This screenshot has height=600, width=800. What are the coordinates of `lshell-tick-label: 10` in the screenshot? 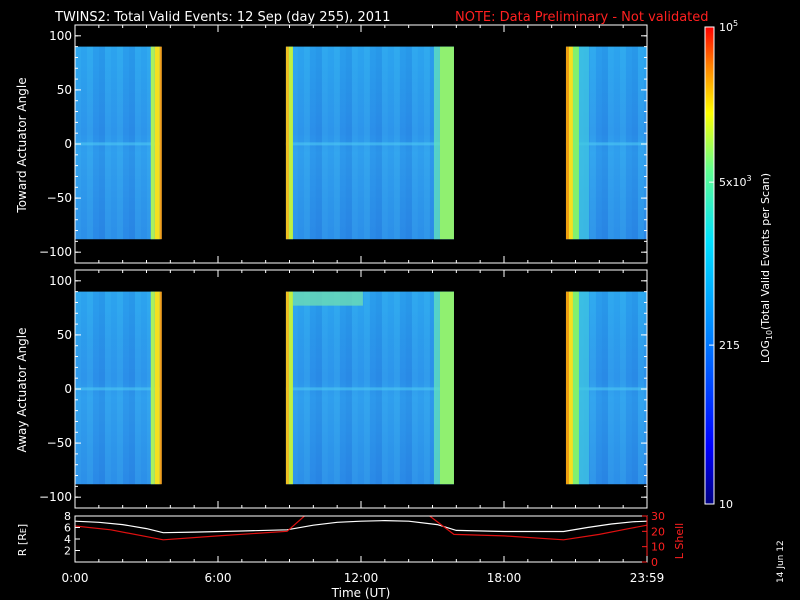 It's located at (658, 547).